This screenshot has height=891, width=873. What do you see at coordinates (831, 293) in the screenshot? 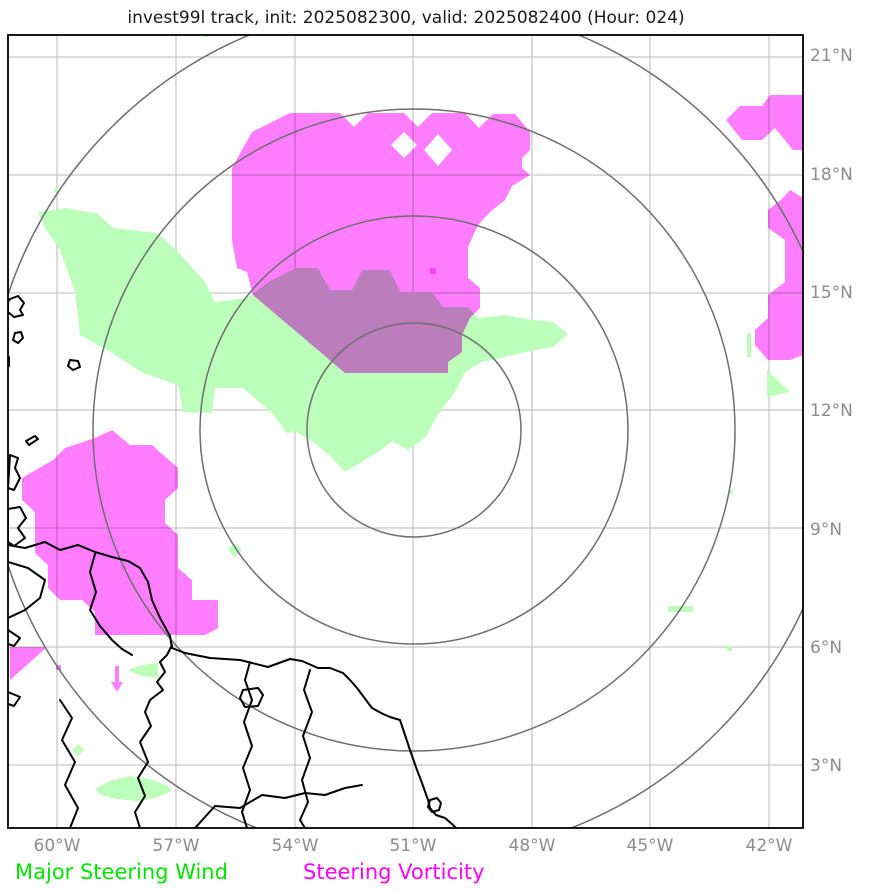
I see `lat-tick-label: 15°N` at bounding box center [831, 293].